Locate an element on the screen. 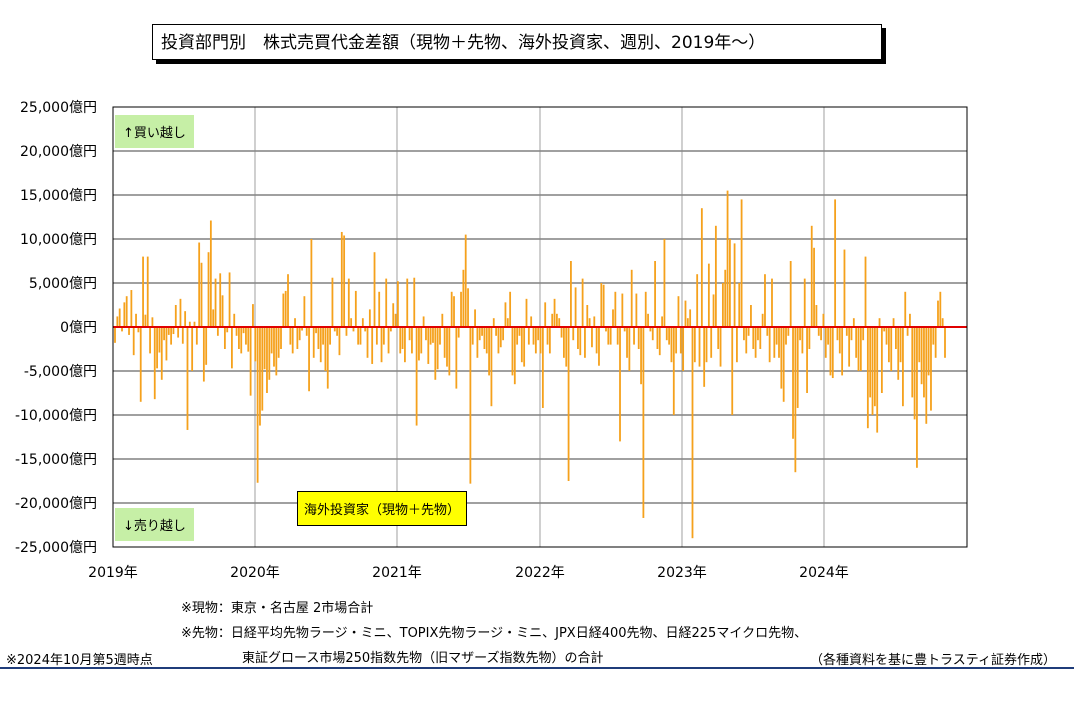 This screenshot has height=707, width=1074. y-tick-label: -10,000億円 is located at coordinates (56, 416).